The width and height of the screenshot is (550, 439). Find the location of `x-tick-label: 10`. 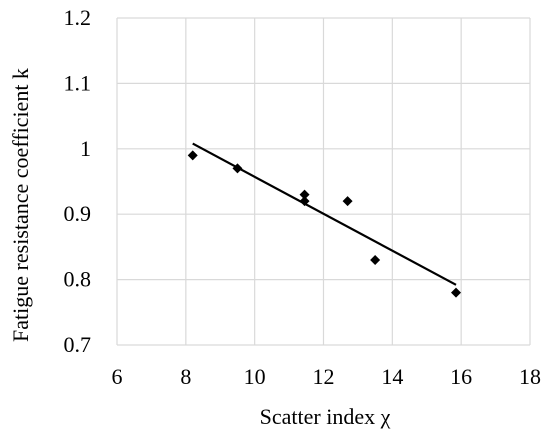

x-tick-label: 10 is located at coordinates (255, 376).